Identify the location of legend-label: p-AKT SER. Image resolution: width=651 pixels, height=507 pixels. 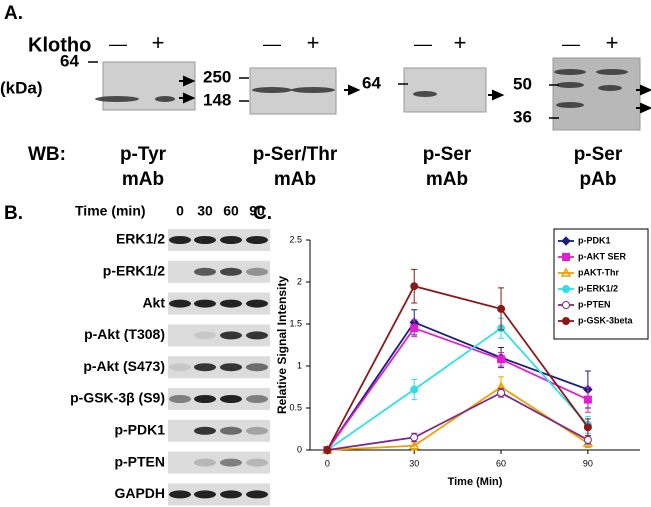
(602, 256).